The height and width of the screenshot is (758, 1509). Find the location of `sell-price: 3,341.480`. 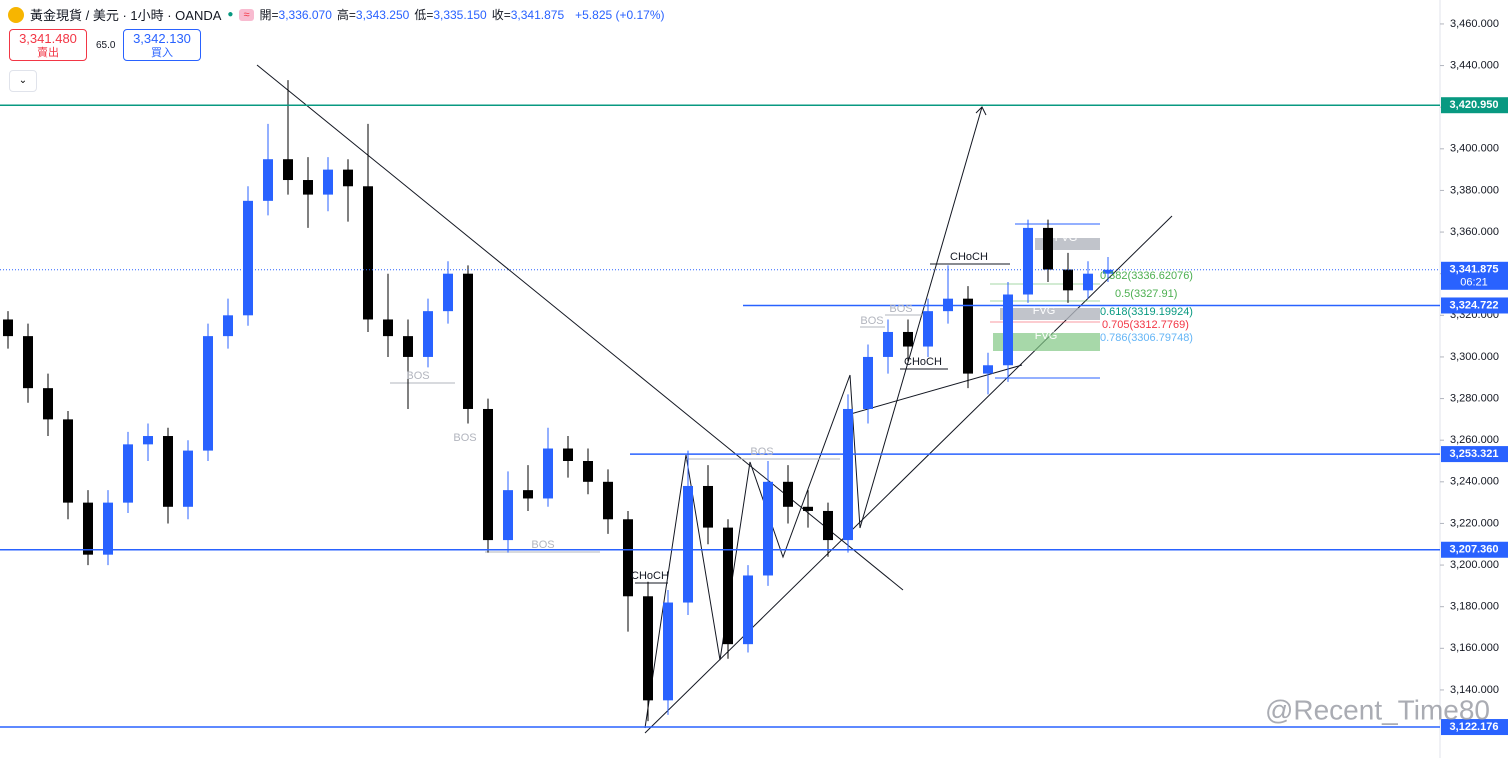

sell-price: 3,341.480 is located at coordinates (48, 38).